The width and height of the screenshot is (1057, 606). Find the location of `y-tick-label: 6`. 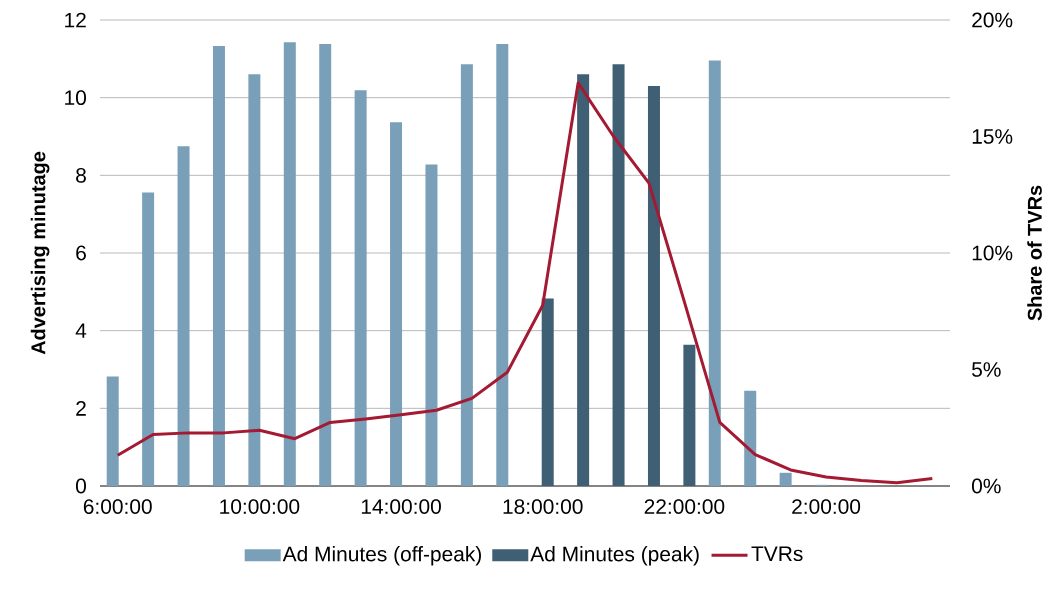

y-tick-label: 6 is located at coordinates (81, 253).